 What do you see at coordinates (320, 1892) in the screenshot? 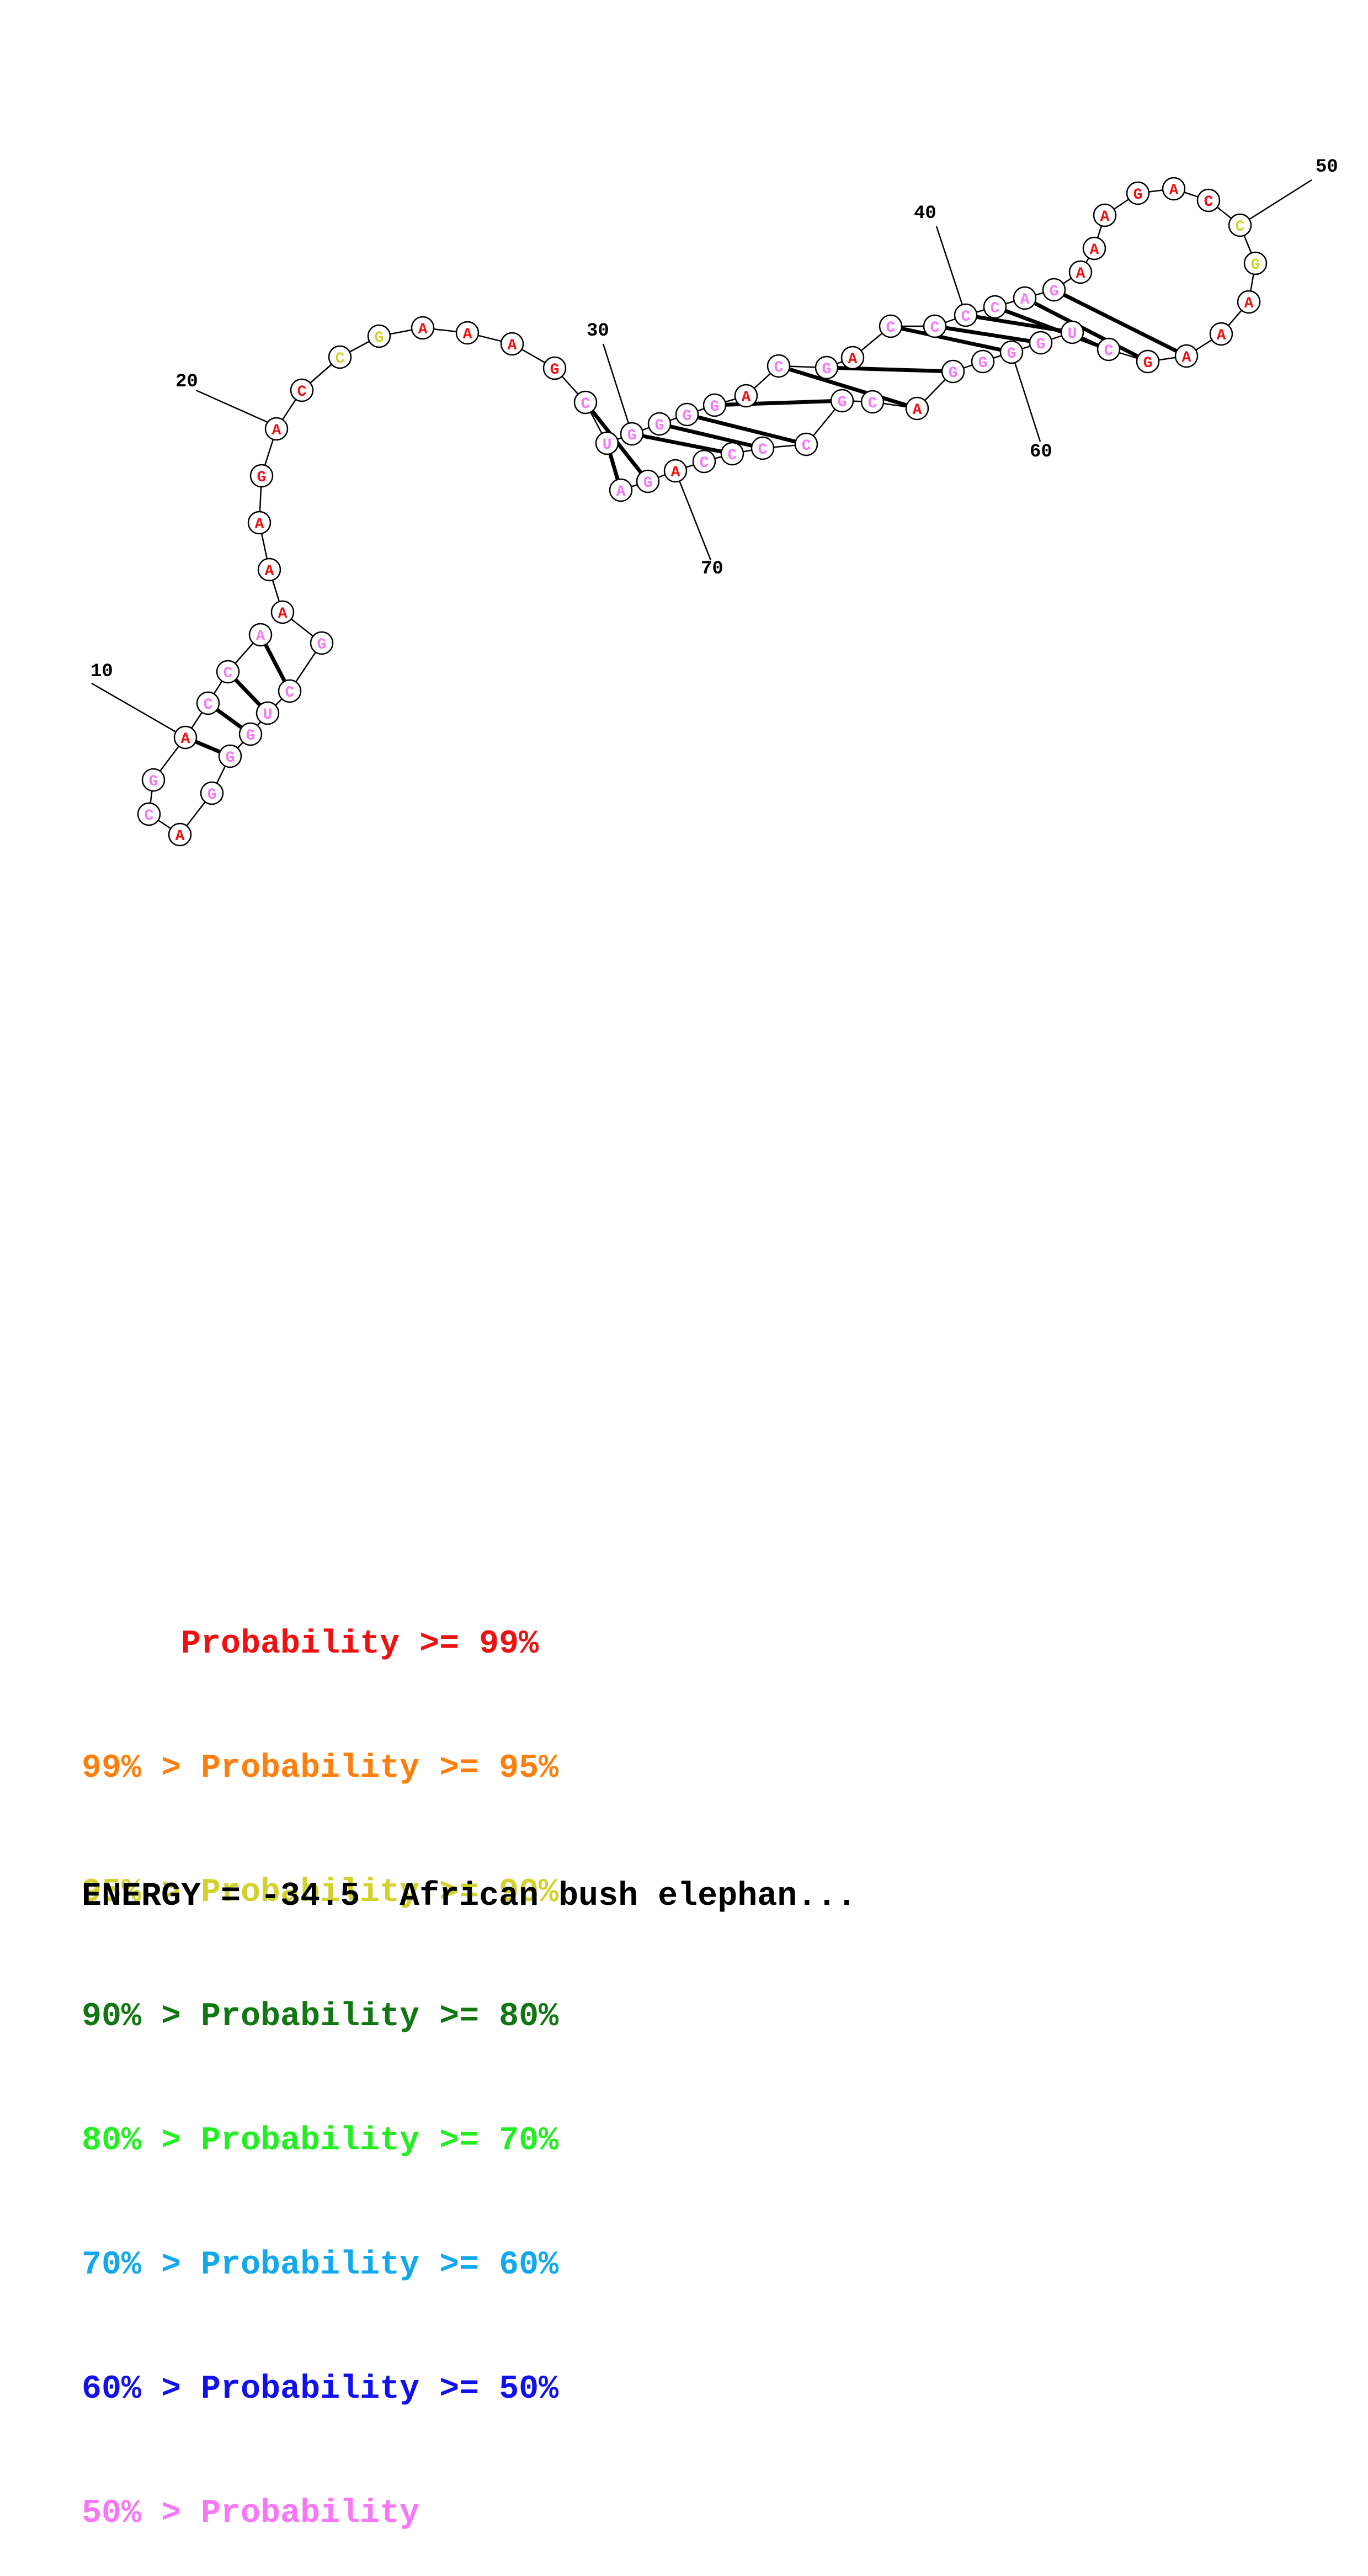
I see `legend-entry: 95% > Probability >= 90%` at bounding box center [320, 1892].